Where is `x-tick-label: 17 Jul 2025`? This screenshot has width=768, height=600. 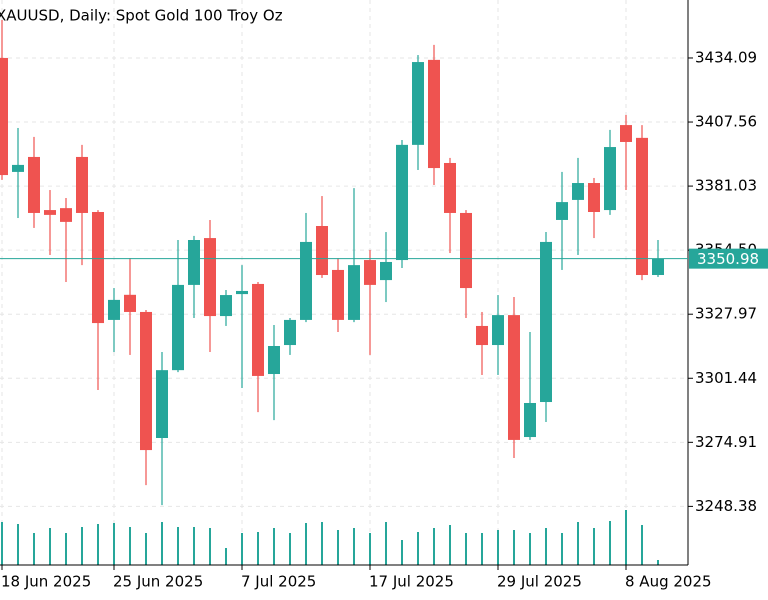 x-tick-label: 17 Jul 2025 is located at coordinates (411, 582).